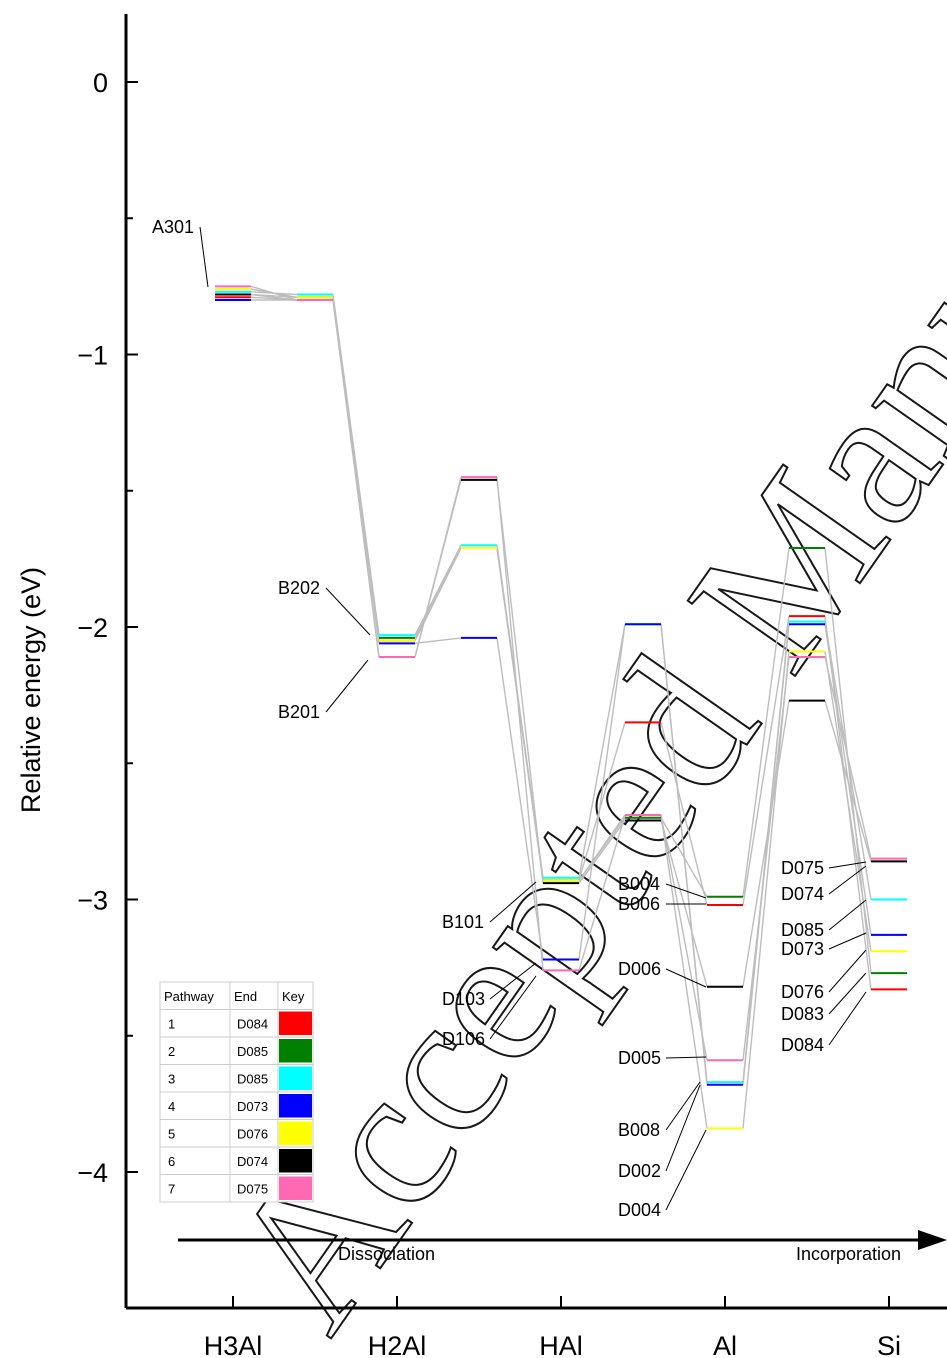  I want to click on y-tick-label: −3, so click(92, 901).